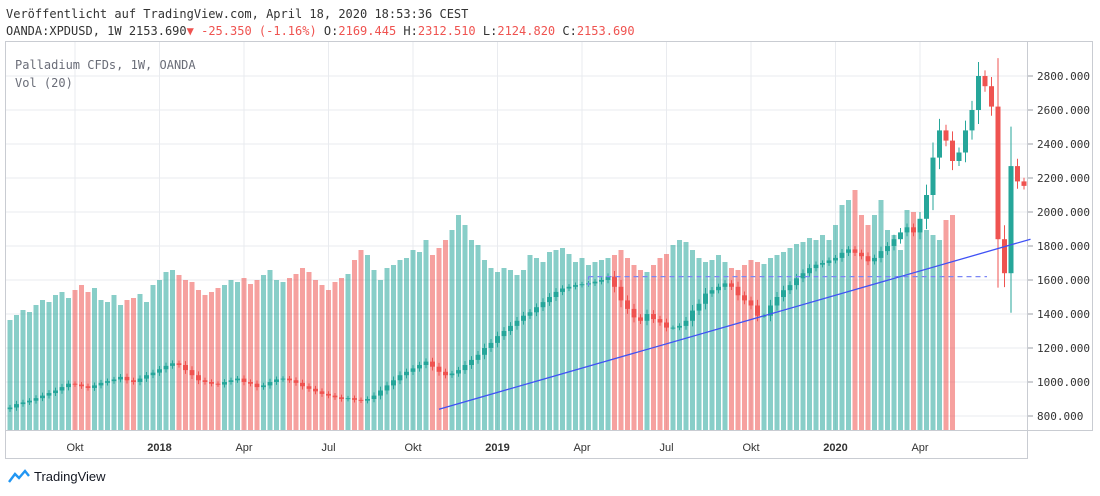  I want to click on volume-legend: Vol (20), so click(44, 83).